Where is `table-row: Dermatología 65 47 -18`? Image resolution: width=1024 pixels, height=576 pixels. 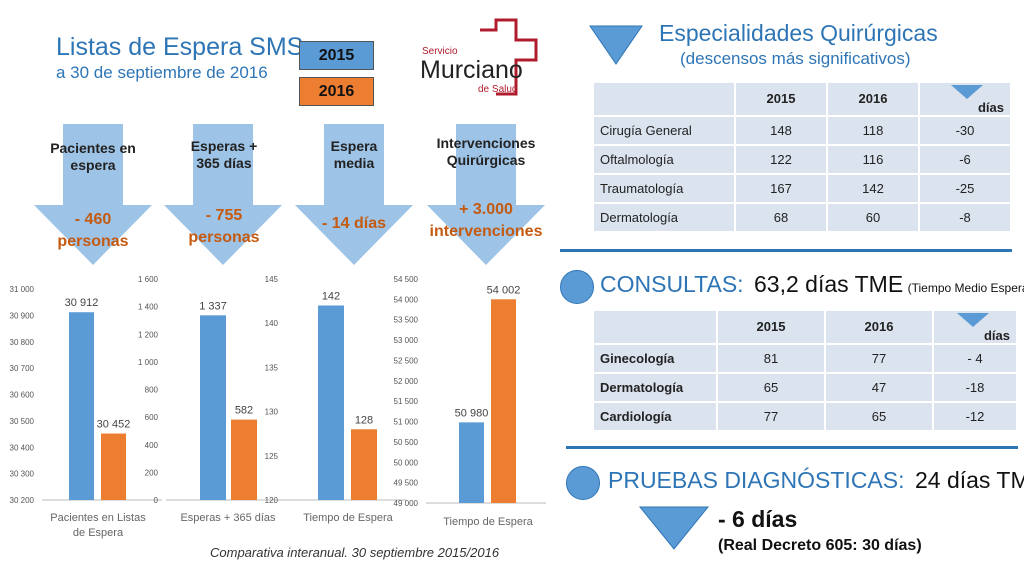
table-row: Dermatología 65 47 -18 is located at coordinates (805, 387).